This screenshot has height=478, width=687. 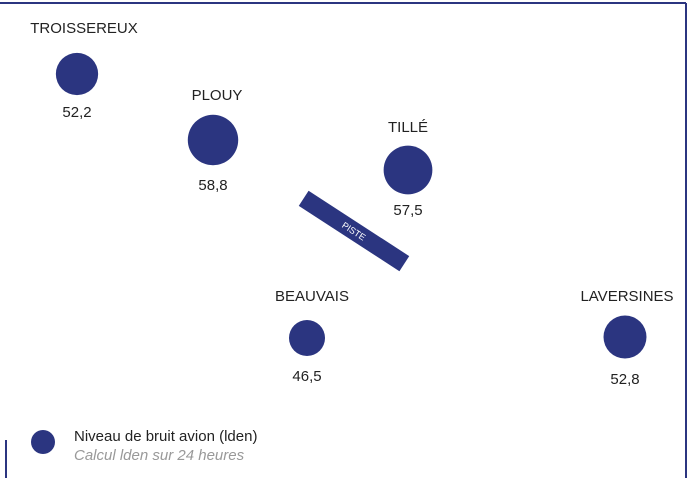 I want to click on location-label: LAVERSINES, so click(x=626, y=296).